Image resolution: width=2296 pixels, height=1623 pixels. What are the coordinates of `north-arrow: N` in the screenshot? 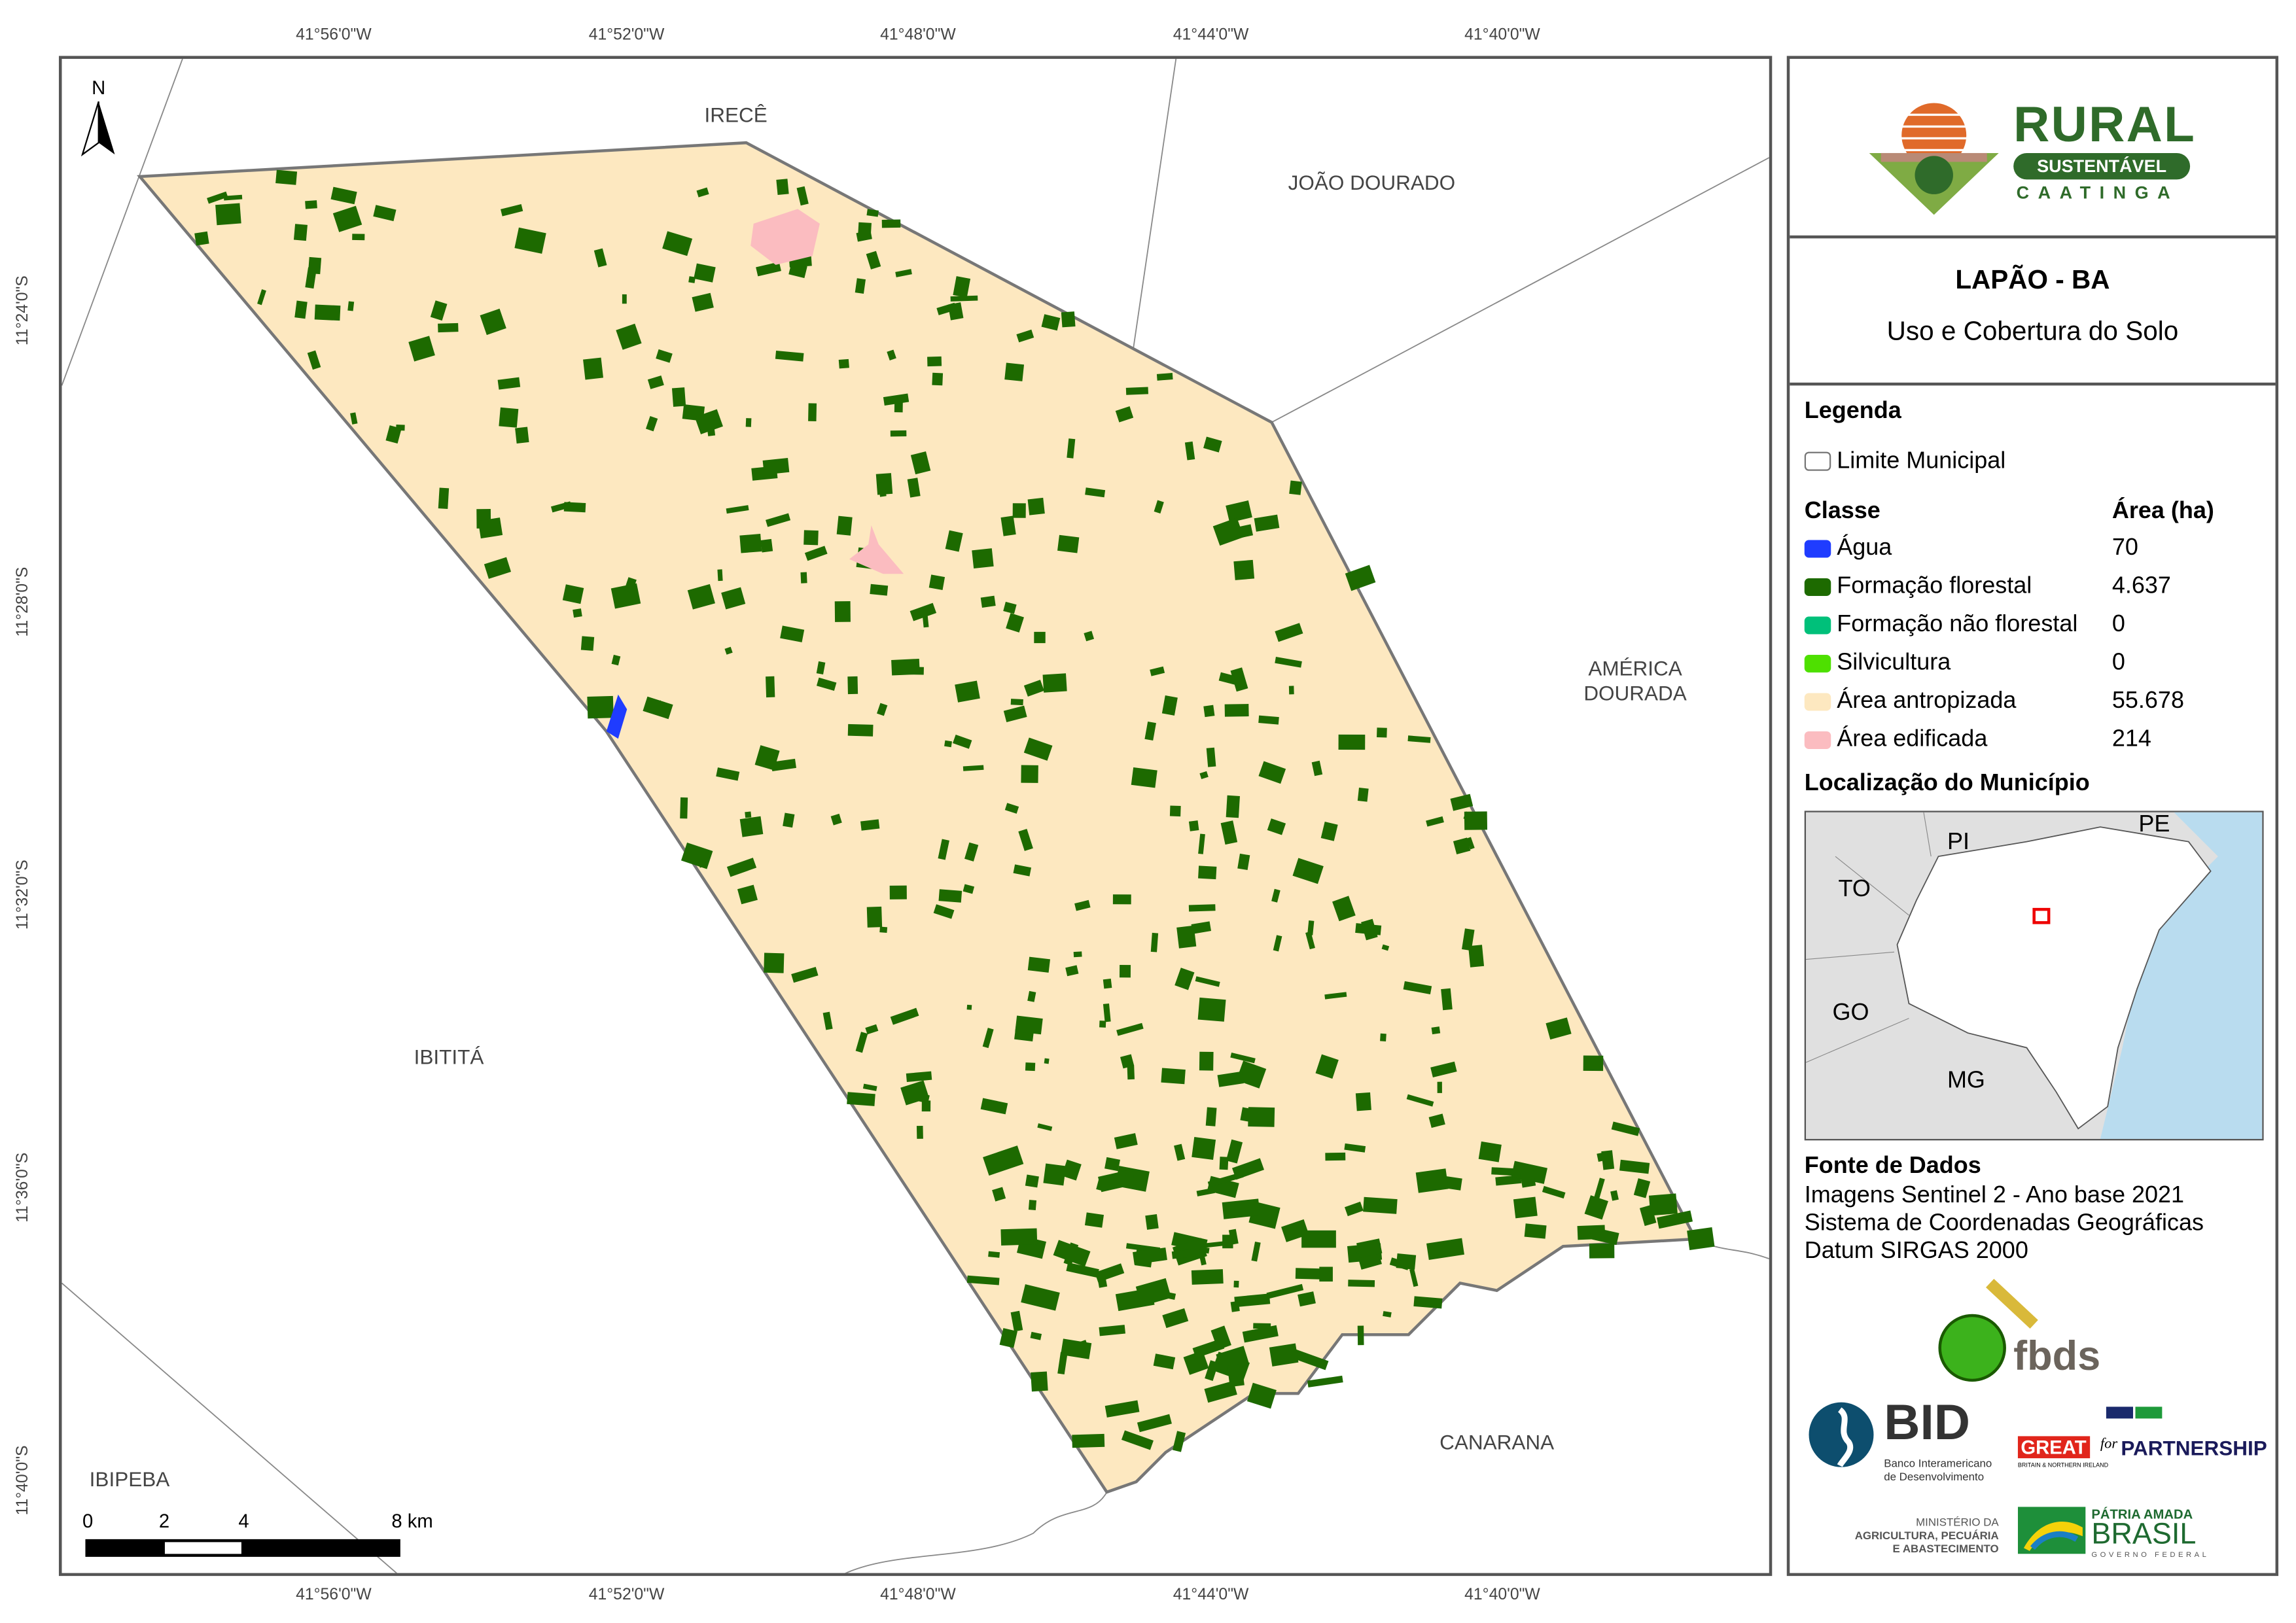 It's located at (98, 121).